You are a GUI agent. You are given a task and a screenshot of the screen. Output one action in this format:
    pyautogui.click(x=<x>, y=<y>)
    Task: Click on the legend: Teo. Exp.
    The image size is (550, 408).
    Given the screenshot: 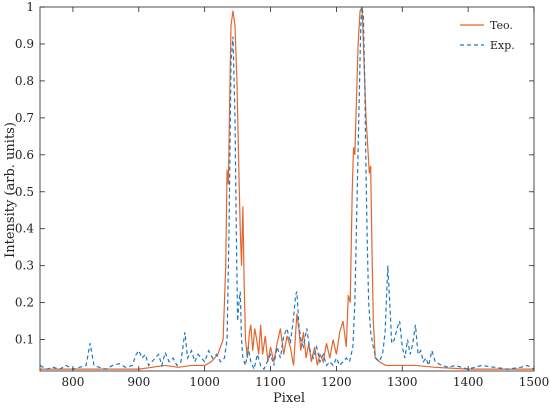 What is the action you would take?
    pyautogui.click(x=491, y=36)
    